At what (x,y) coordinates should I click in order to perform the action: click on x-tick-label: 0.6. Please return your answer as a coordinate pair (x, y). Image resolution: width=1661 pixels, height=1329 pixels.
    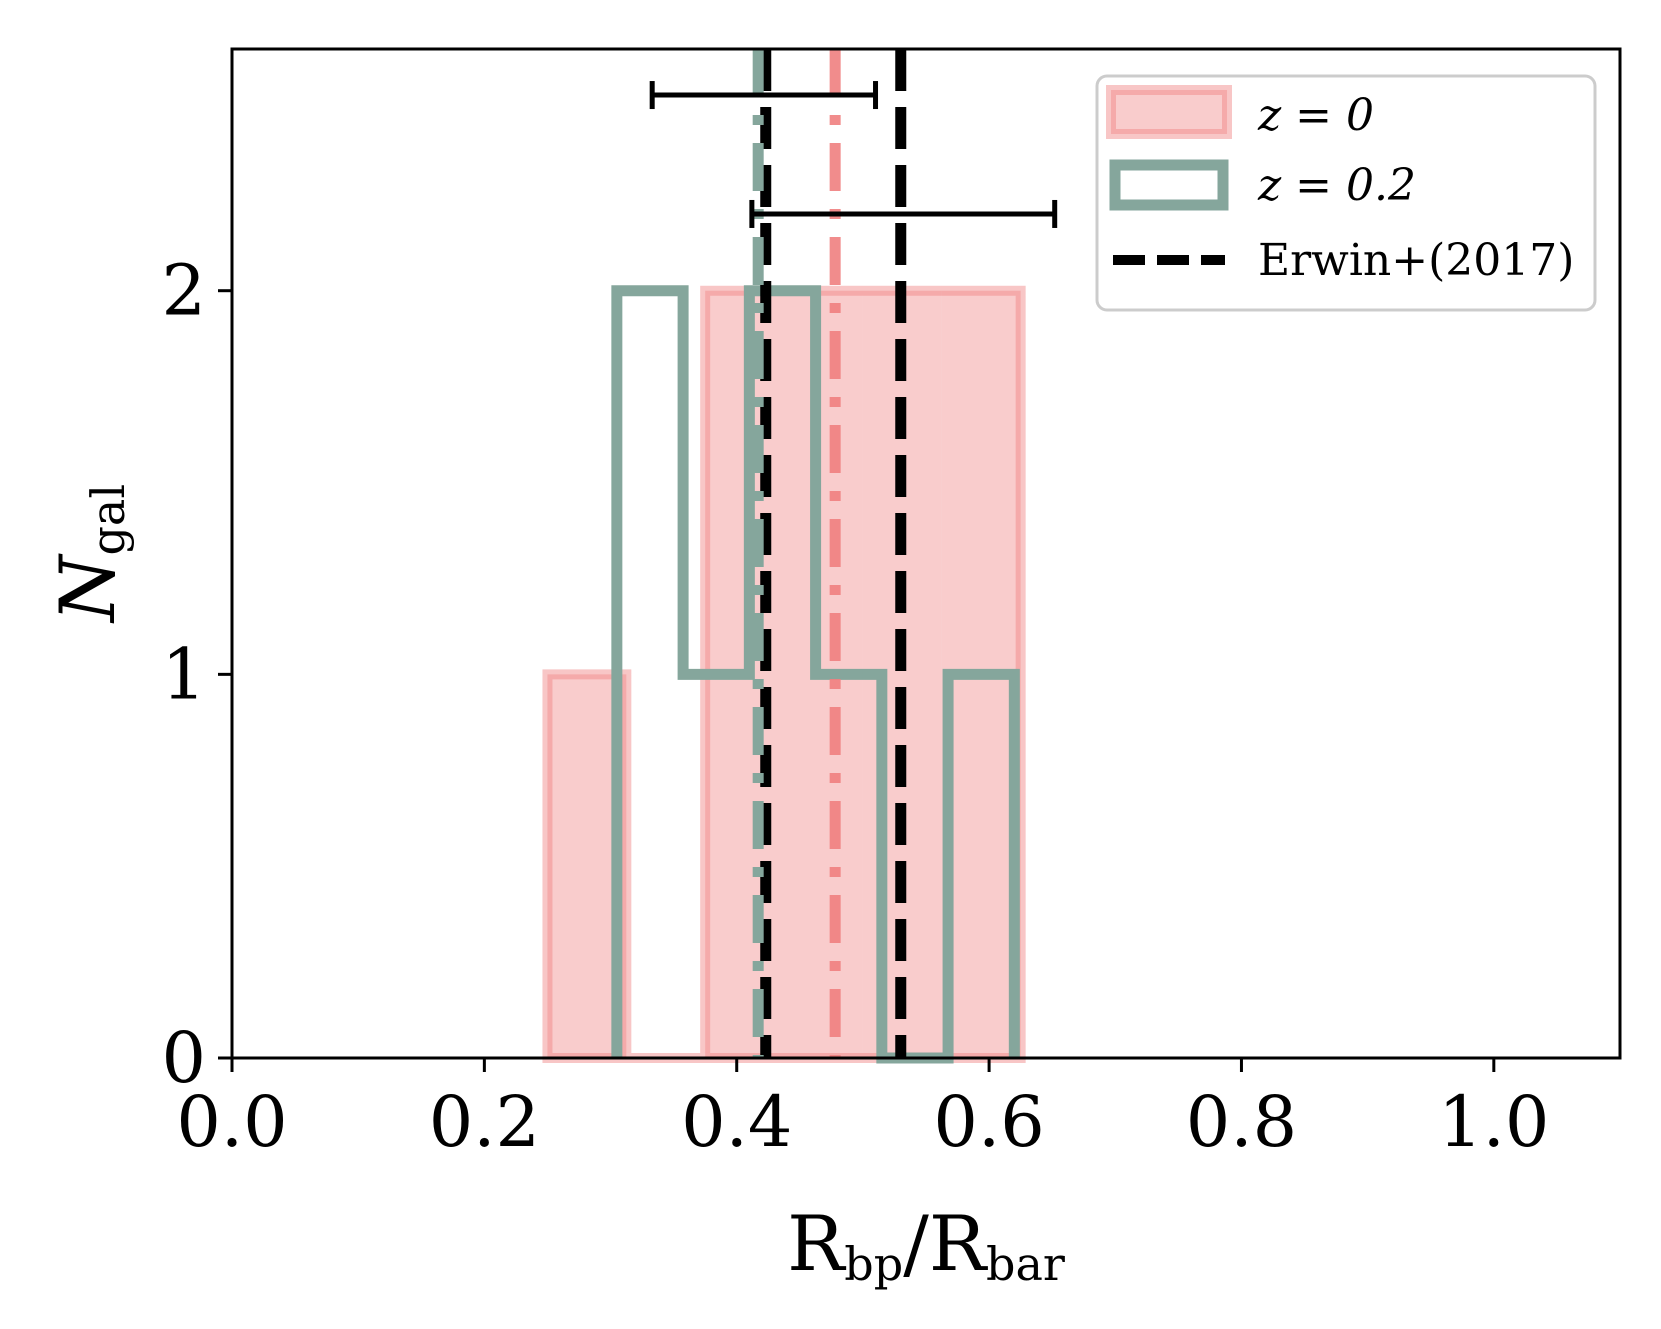
    Looking at the image, I should click on (988, 1122).